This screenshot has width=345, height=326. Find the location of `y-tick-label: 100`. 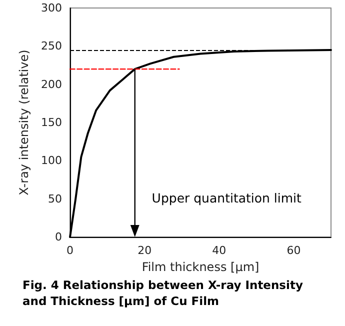

y-tick-label: 100 is located at coordinates (51, 161).